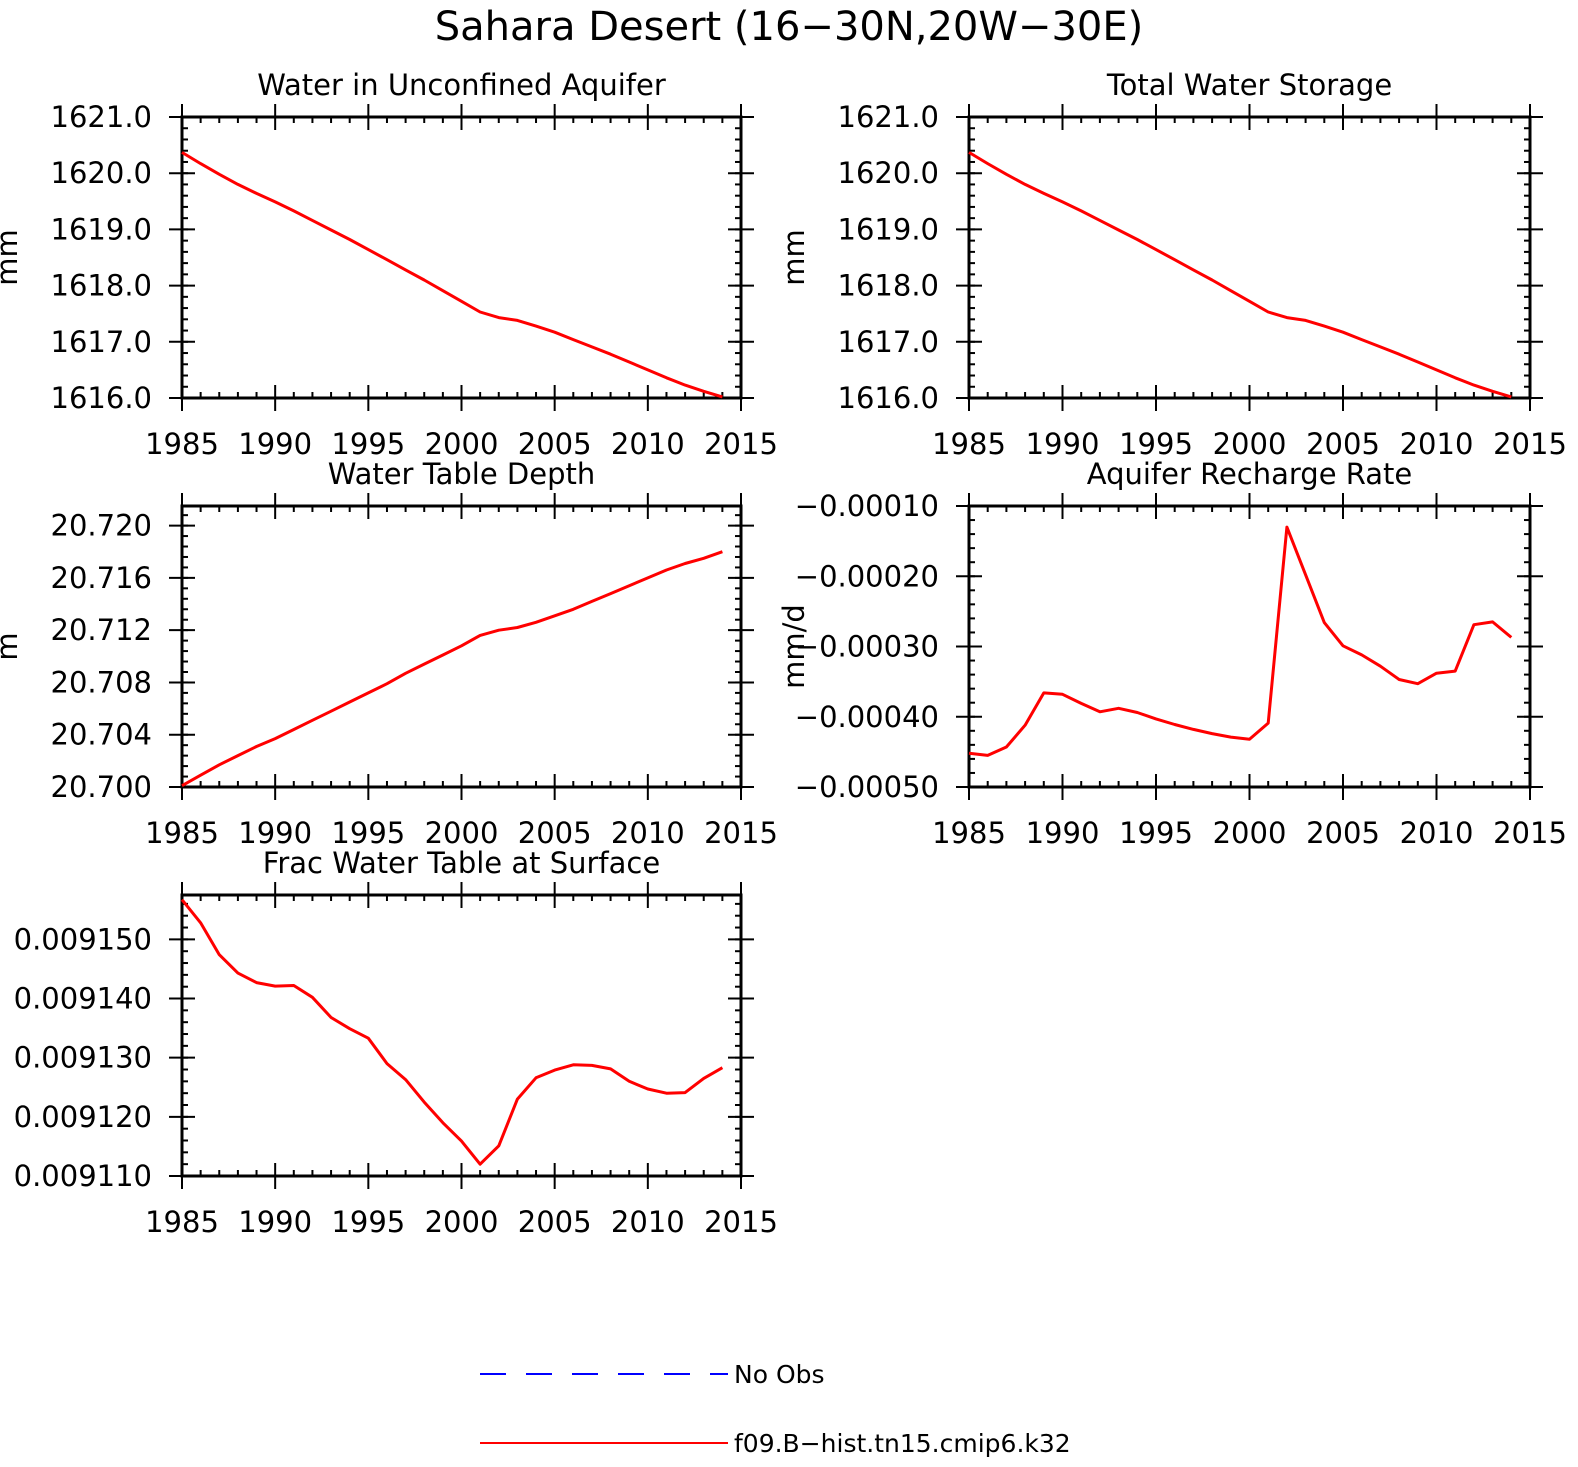  Describe the element at coordinates (1250, 474) in the screenshot. I see `panel-title: Aquifer Recharge Rate` at that location.